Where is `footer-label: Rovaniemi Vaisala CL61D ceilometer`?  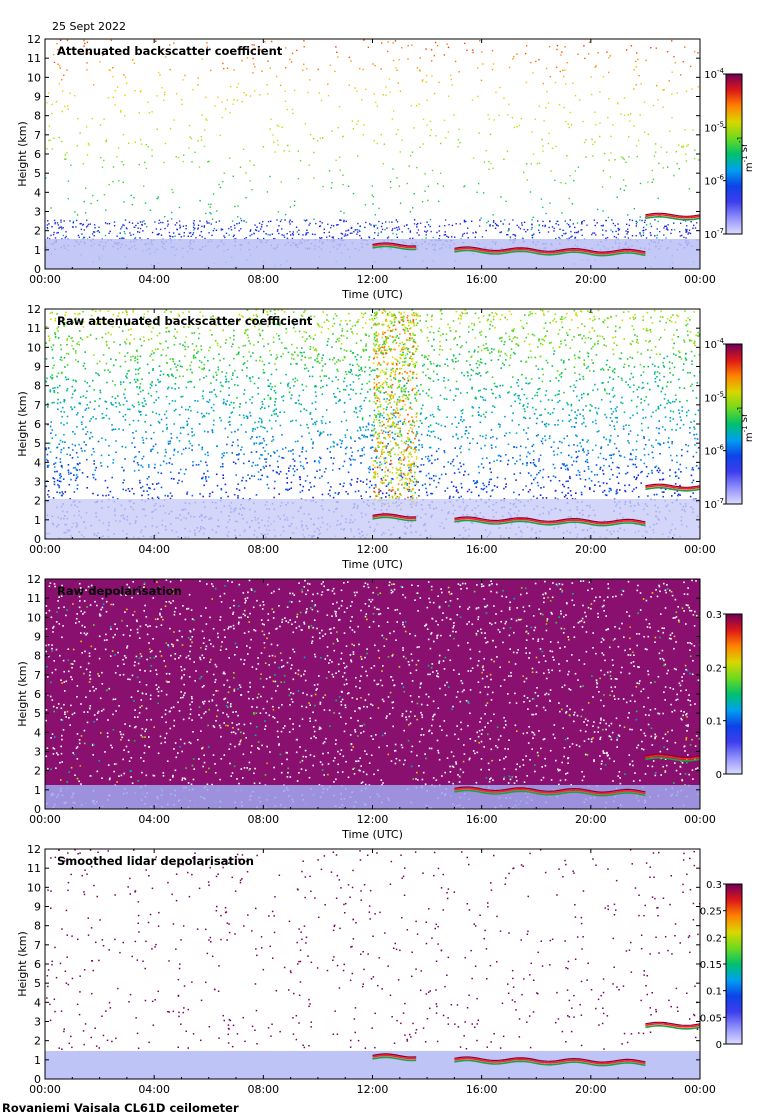
footer-label: Rovaniemi Vaisala CL61D ceilometer is located at coordinates (120, 1108).